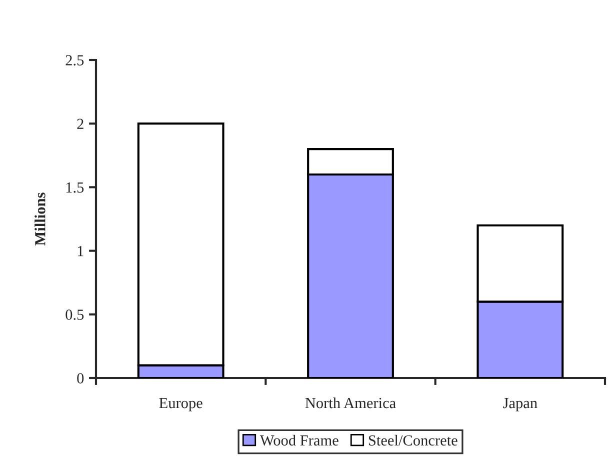 The height and width of the screenshot is (469, 616). Describe the element at coordinates (75, 187) in the screenshot. I see `y-tick-label: 1.5` at that location.